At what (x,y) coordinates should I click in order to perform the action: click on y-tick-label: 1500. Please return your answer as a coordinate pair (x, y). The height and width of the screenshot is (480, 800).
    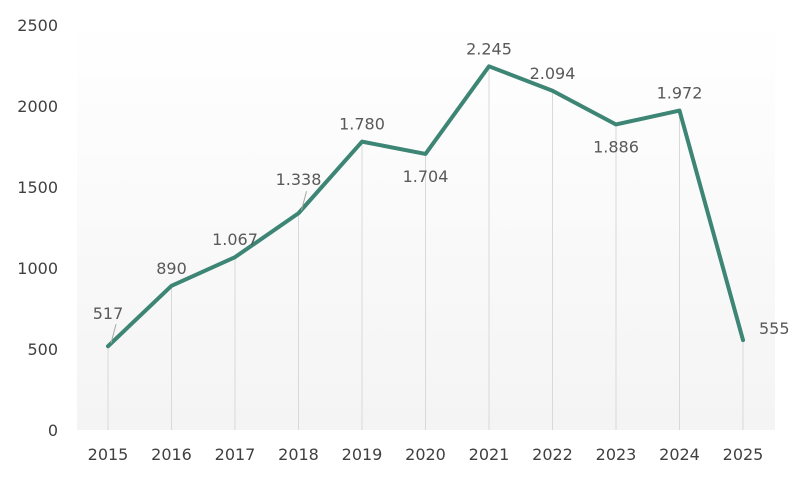
    Looking at the image, I should click on (37, 187).